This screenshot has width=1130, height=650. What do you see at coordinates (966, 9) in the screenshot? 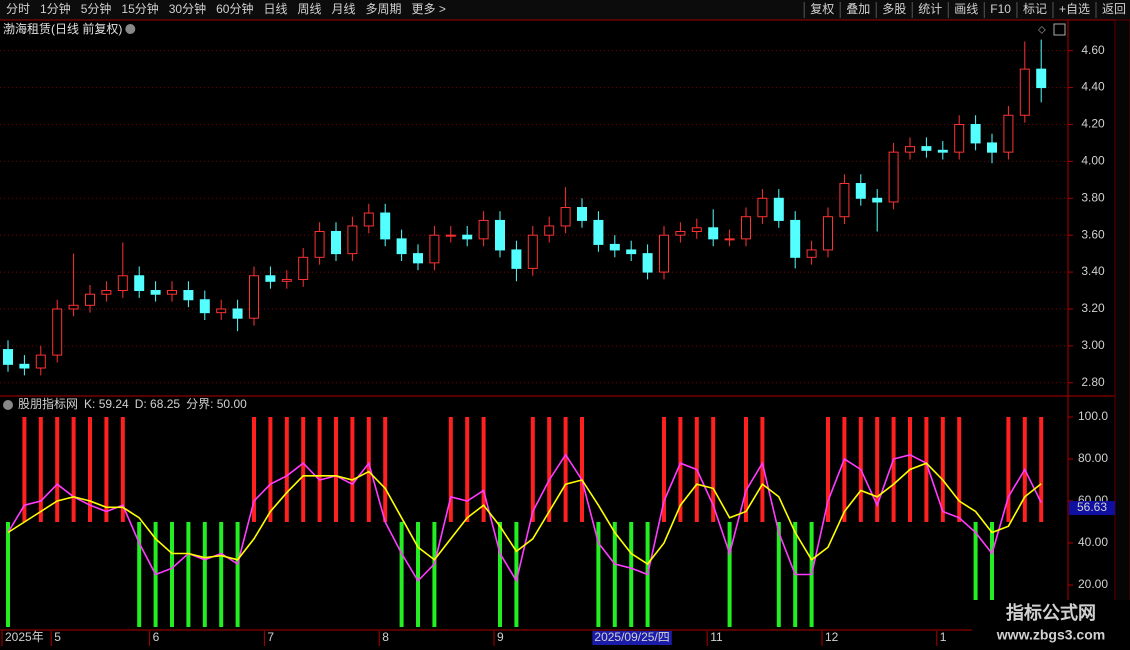
I see `toolbar-item: 画线` at bounding box center [966, 9].